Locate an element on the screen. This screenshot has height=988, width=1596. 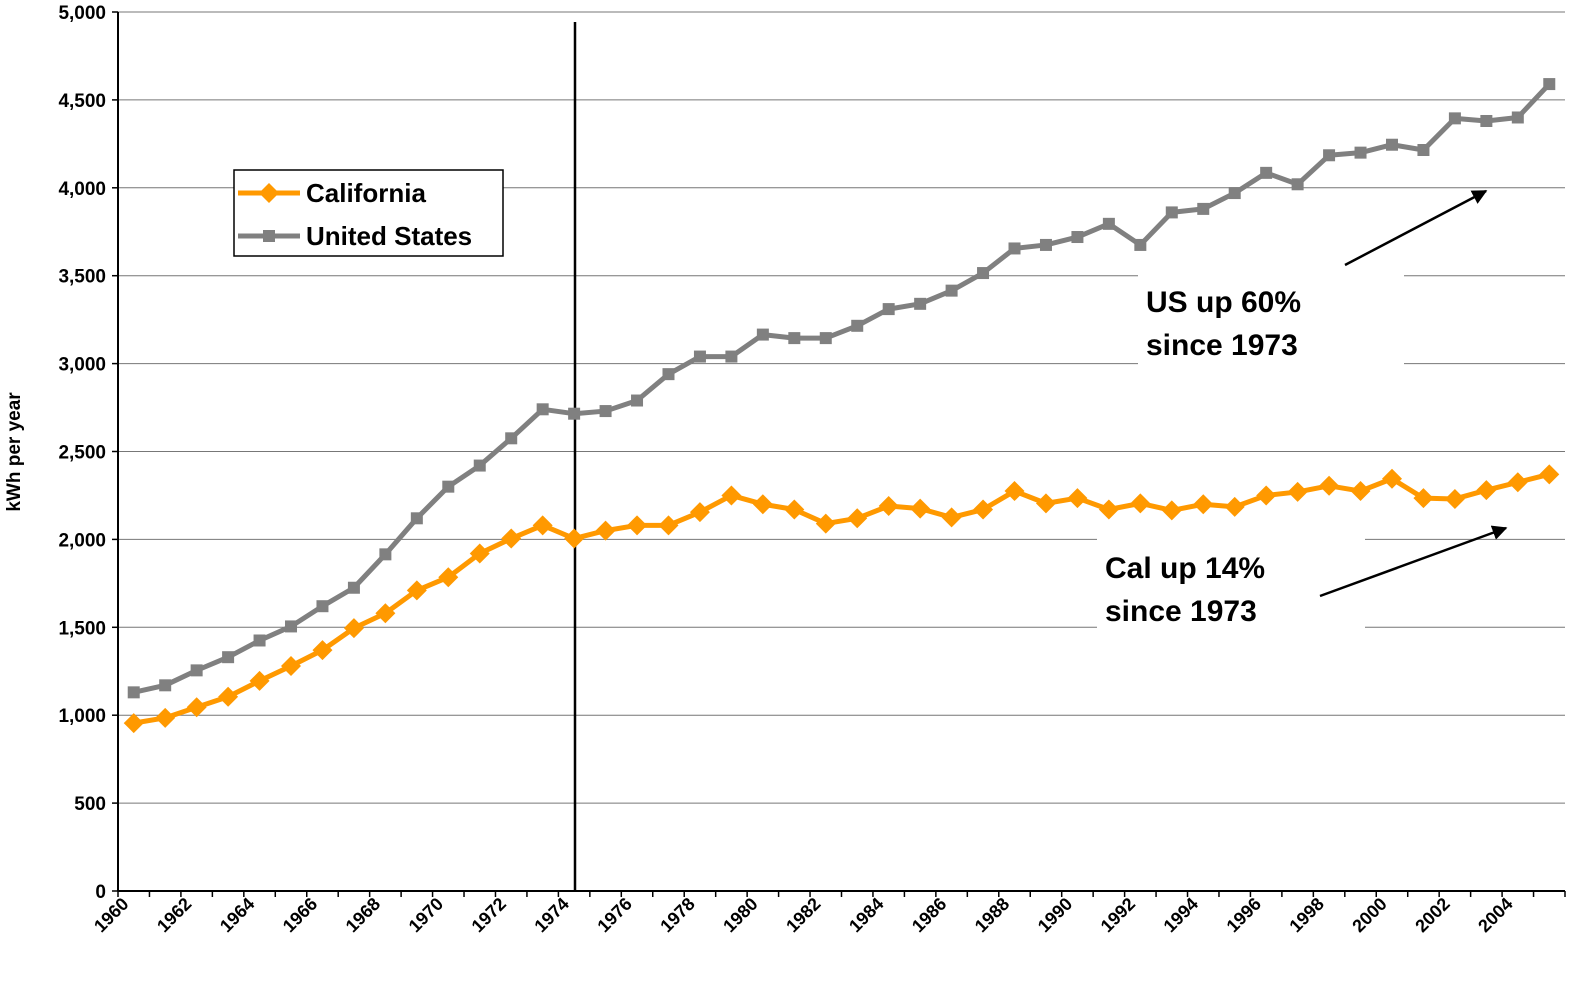
legend-box is located at coordinates (368, 213).